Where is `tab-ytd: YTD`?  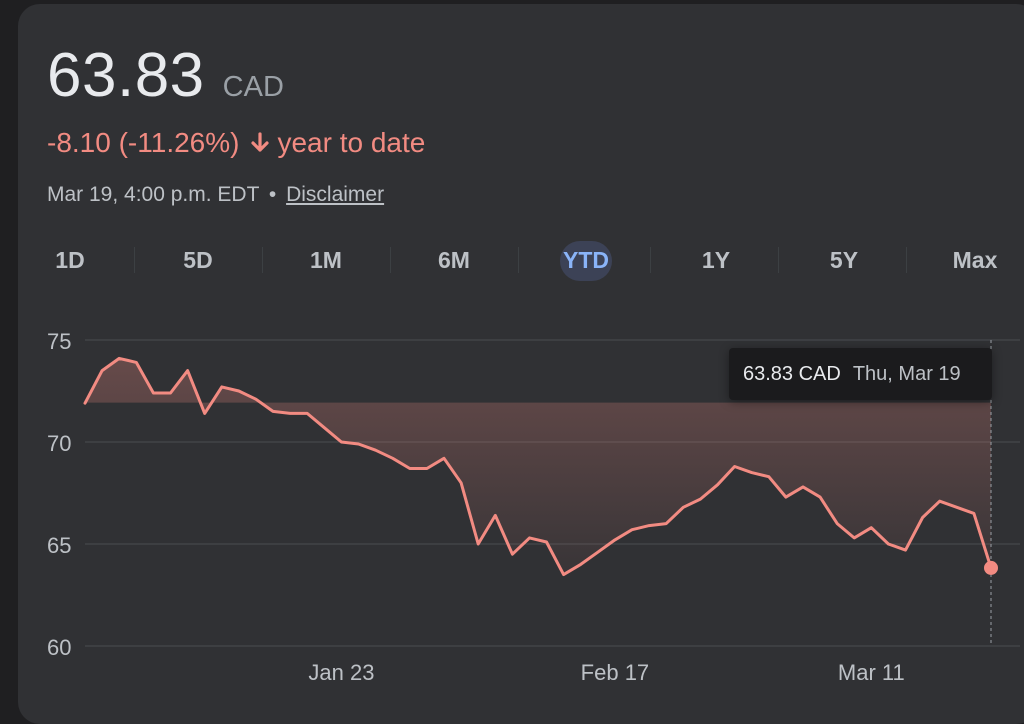 tab-ytd: YTD is located at coordinates (586, 260).